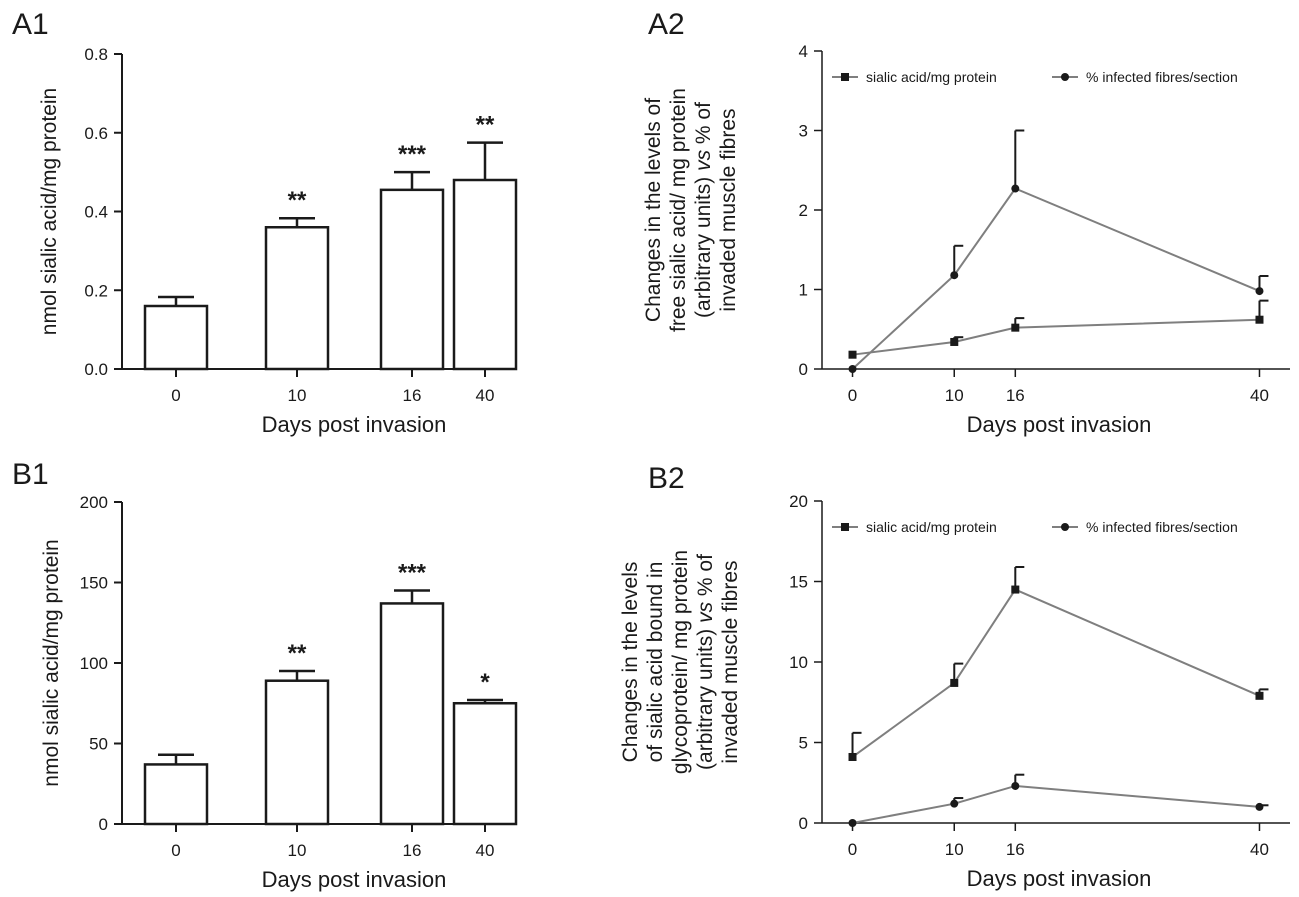  I want to click on legend-label: % infected fibres/section, so click(1162, 77).